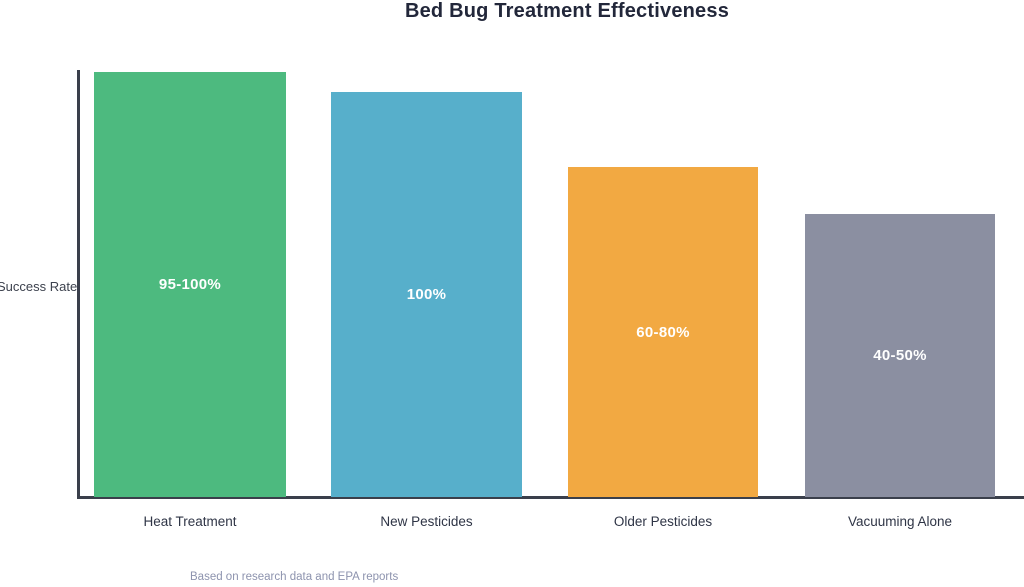  I want to click on bar-value-label: 100%, so click(426, 294).